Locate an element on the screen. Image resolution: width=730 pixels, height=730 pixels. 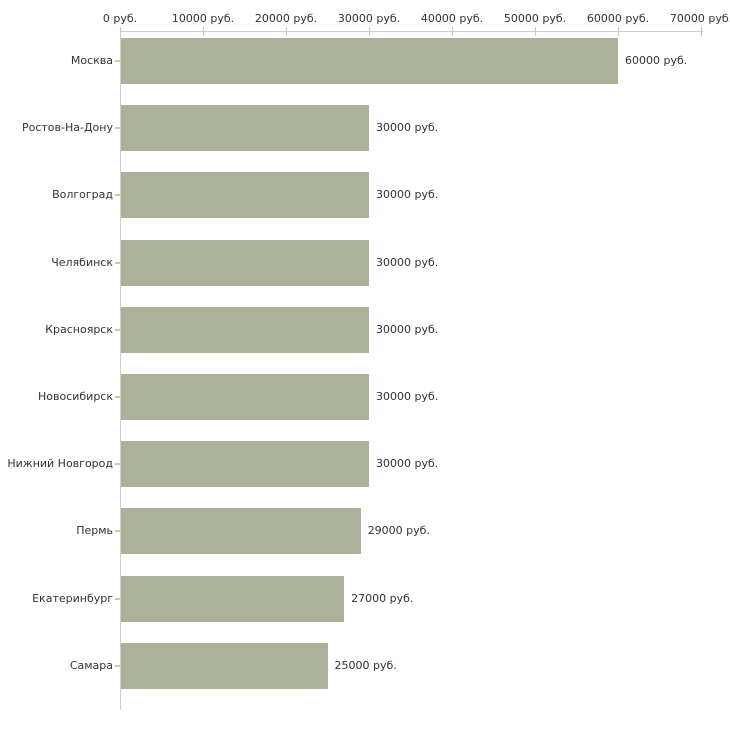
y-axis-category-label: Новосибирск is located at coordinates (75, 396).